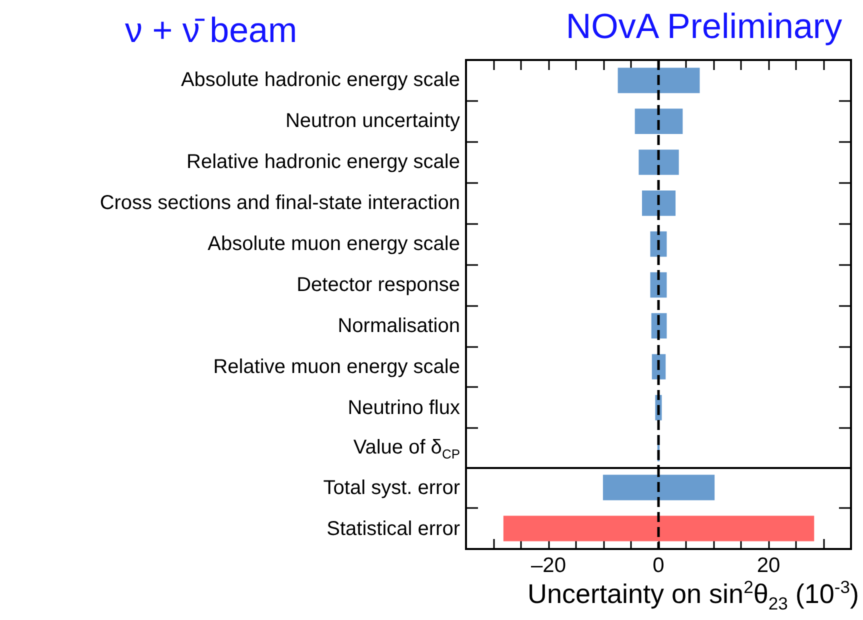  Describe the element at coordinates (658, 565) in the screenshot. I see `x-tick-label: 0` at that location.